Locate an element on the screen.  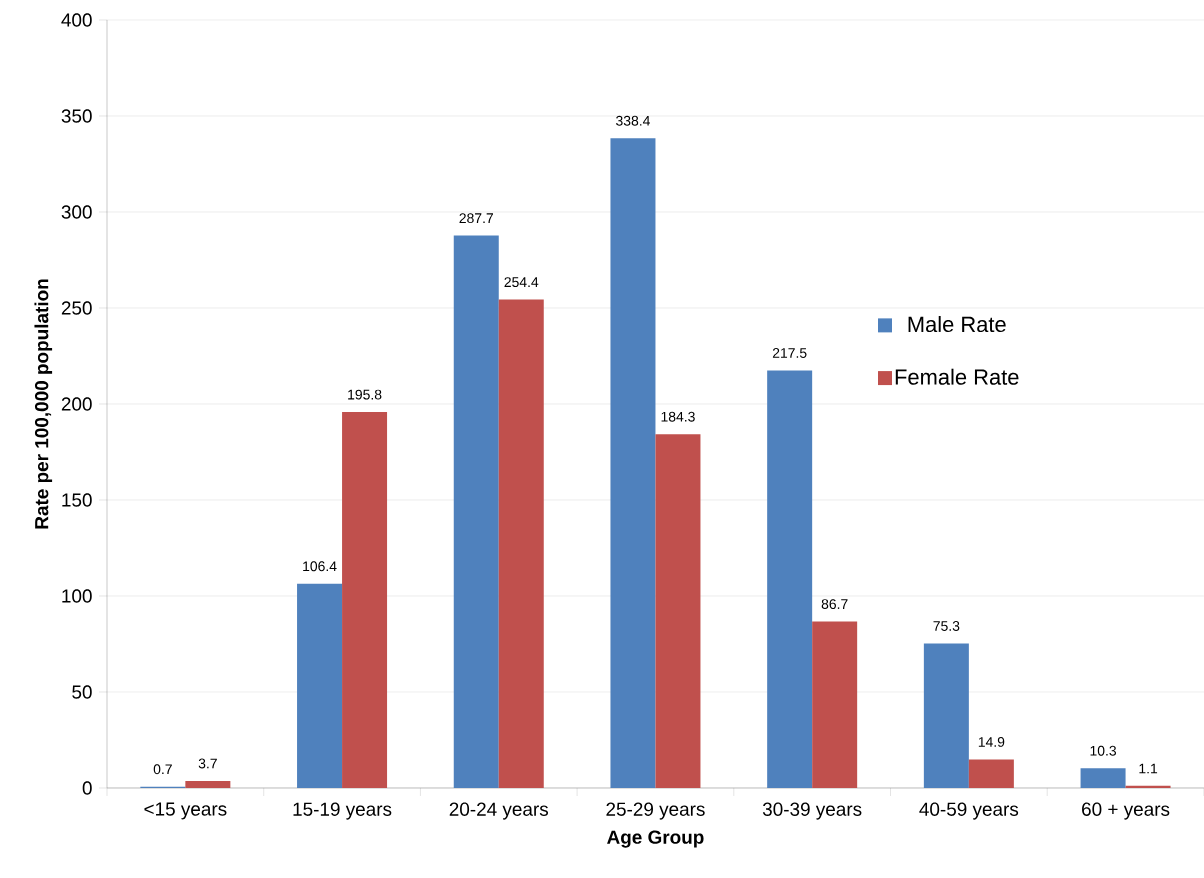
data-label: 1.1 is located at coordinates (1148, 768).